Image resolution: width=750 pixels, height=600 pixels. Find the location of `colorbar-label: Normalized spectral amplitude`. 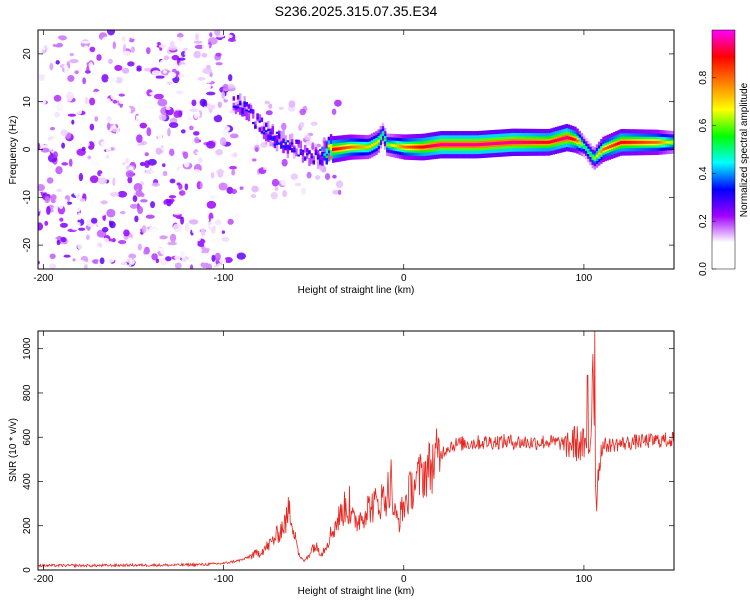

colorbar-label: Normalized spectral amplitude is located at coordinates (744, 149).